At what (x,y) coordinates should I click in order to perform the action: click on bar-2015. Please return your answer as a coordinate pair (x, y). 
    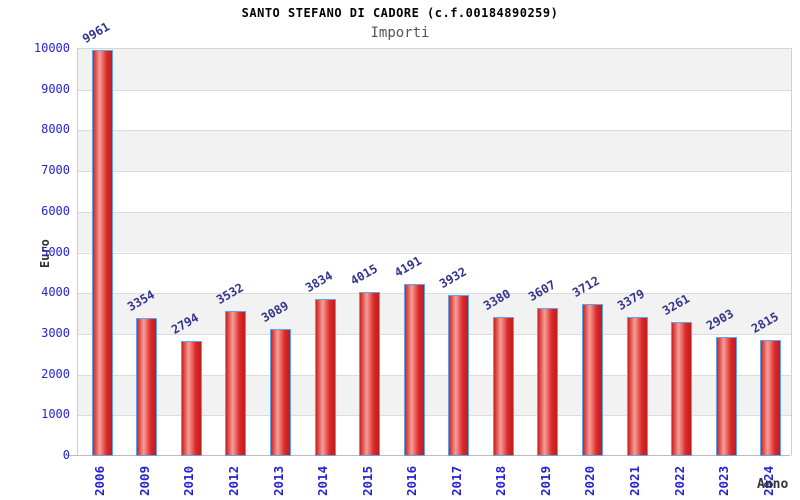
    Looking at the image, I should click on (369, 374).